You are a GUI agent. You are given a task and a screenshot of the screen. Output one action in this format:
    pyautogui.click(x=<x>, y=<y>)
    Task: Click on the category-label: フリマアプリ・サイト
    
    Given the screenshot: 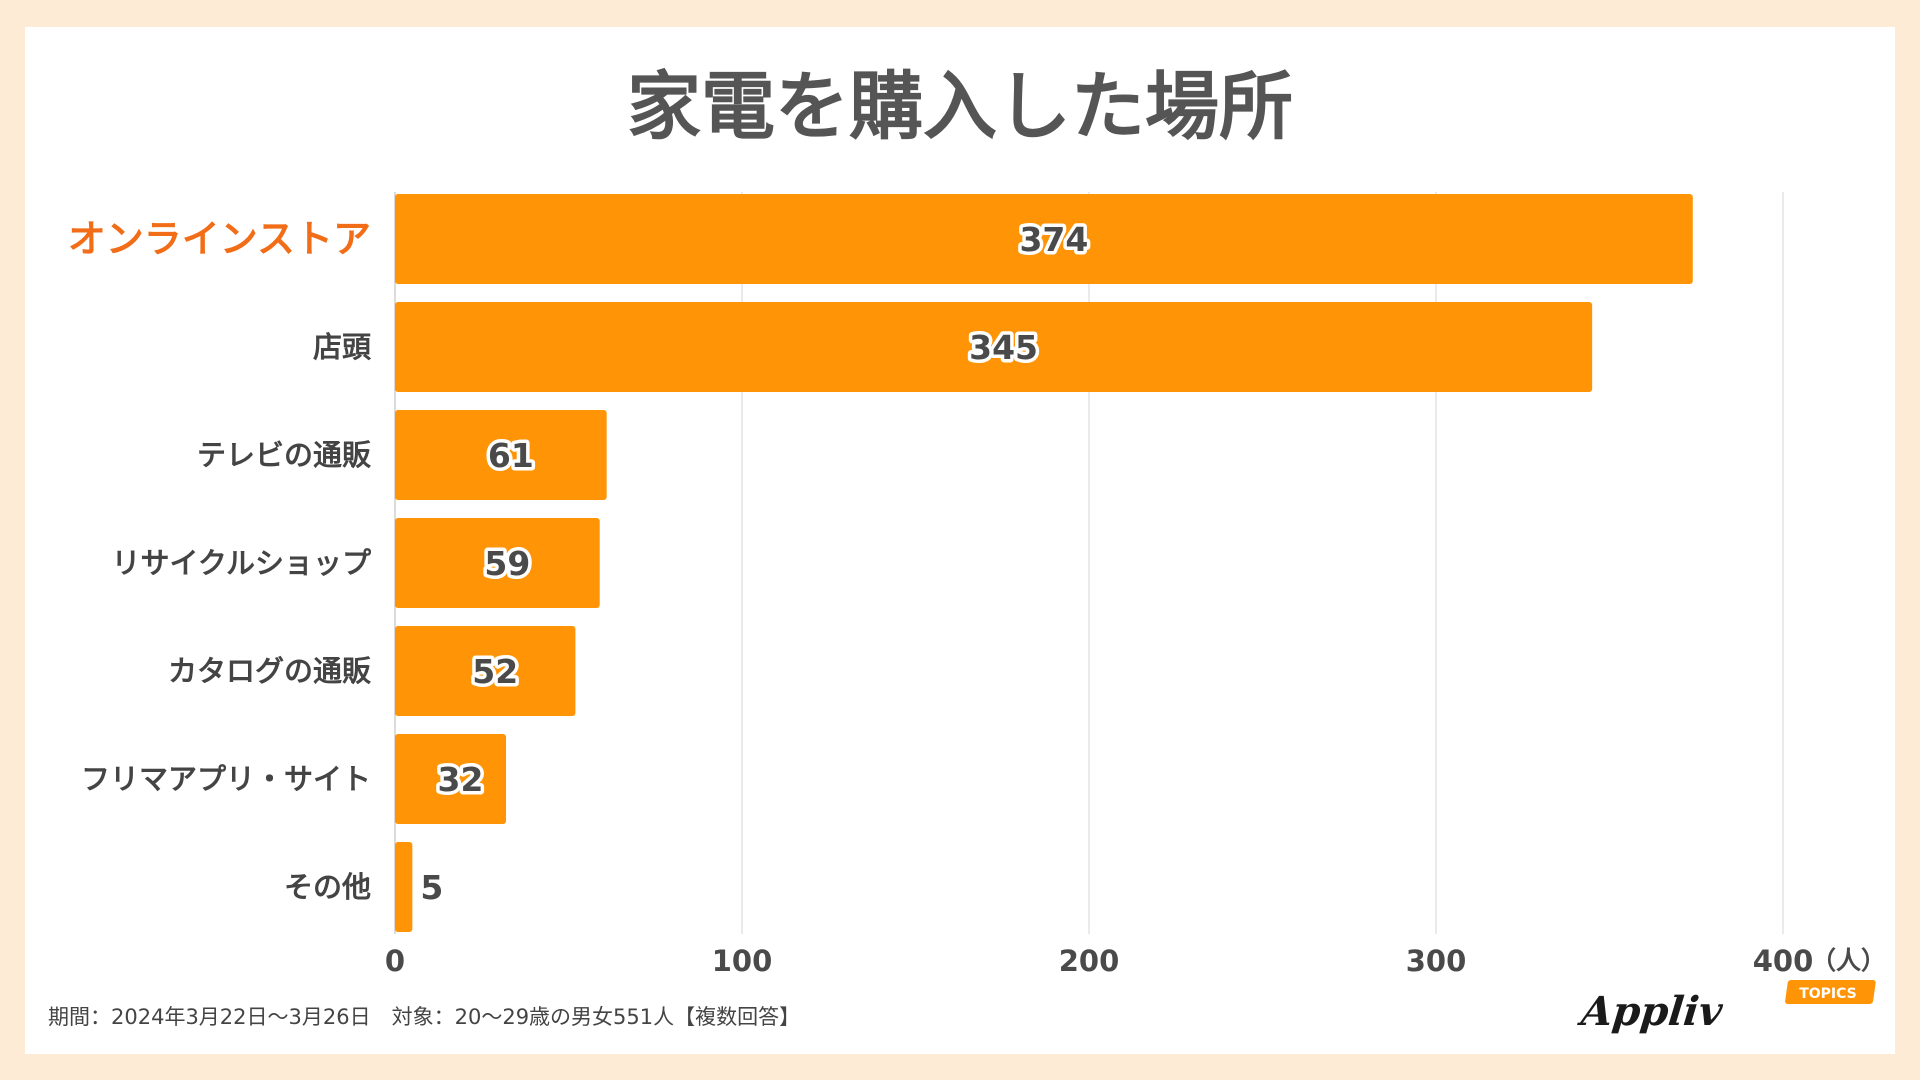 What is the action you would take?
    pyautogui.click(x=226, y=779)
    